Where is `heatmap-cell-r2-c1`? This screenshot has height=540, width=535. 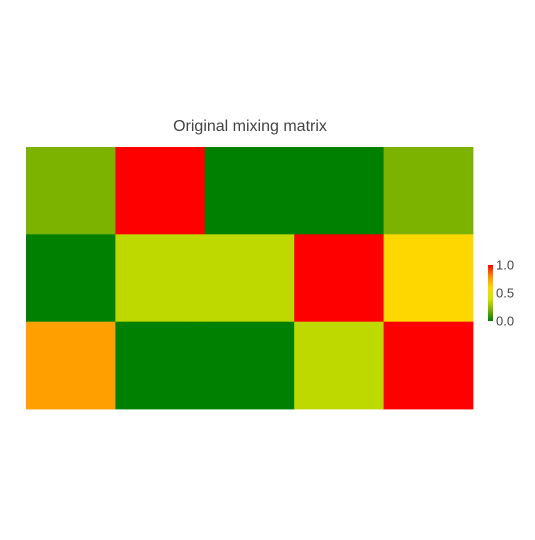 heatmap-cell-r2-c1 is located at coordinates (71, 278).